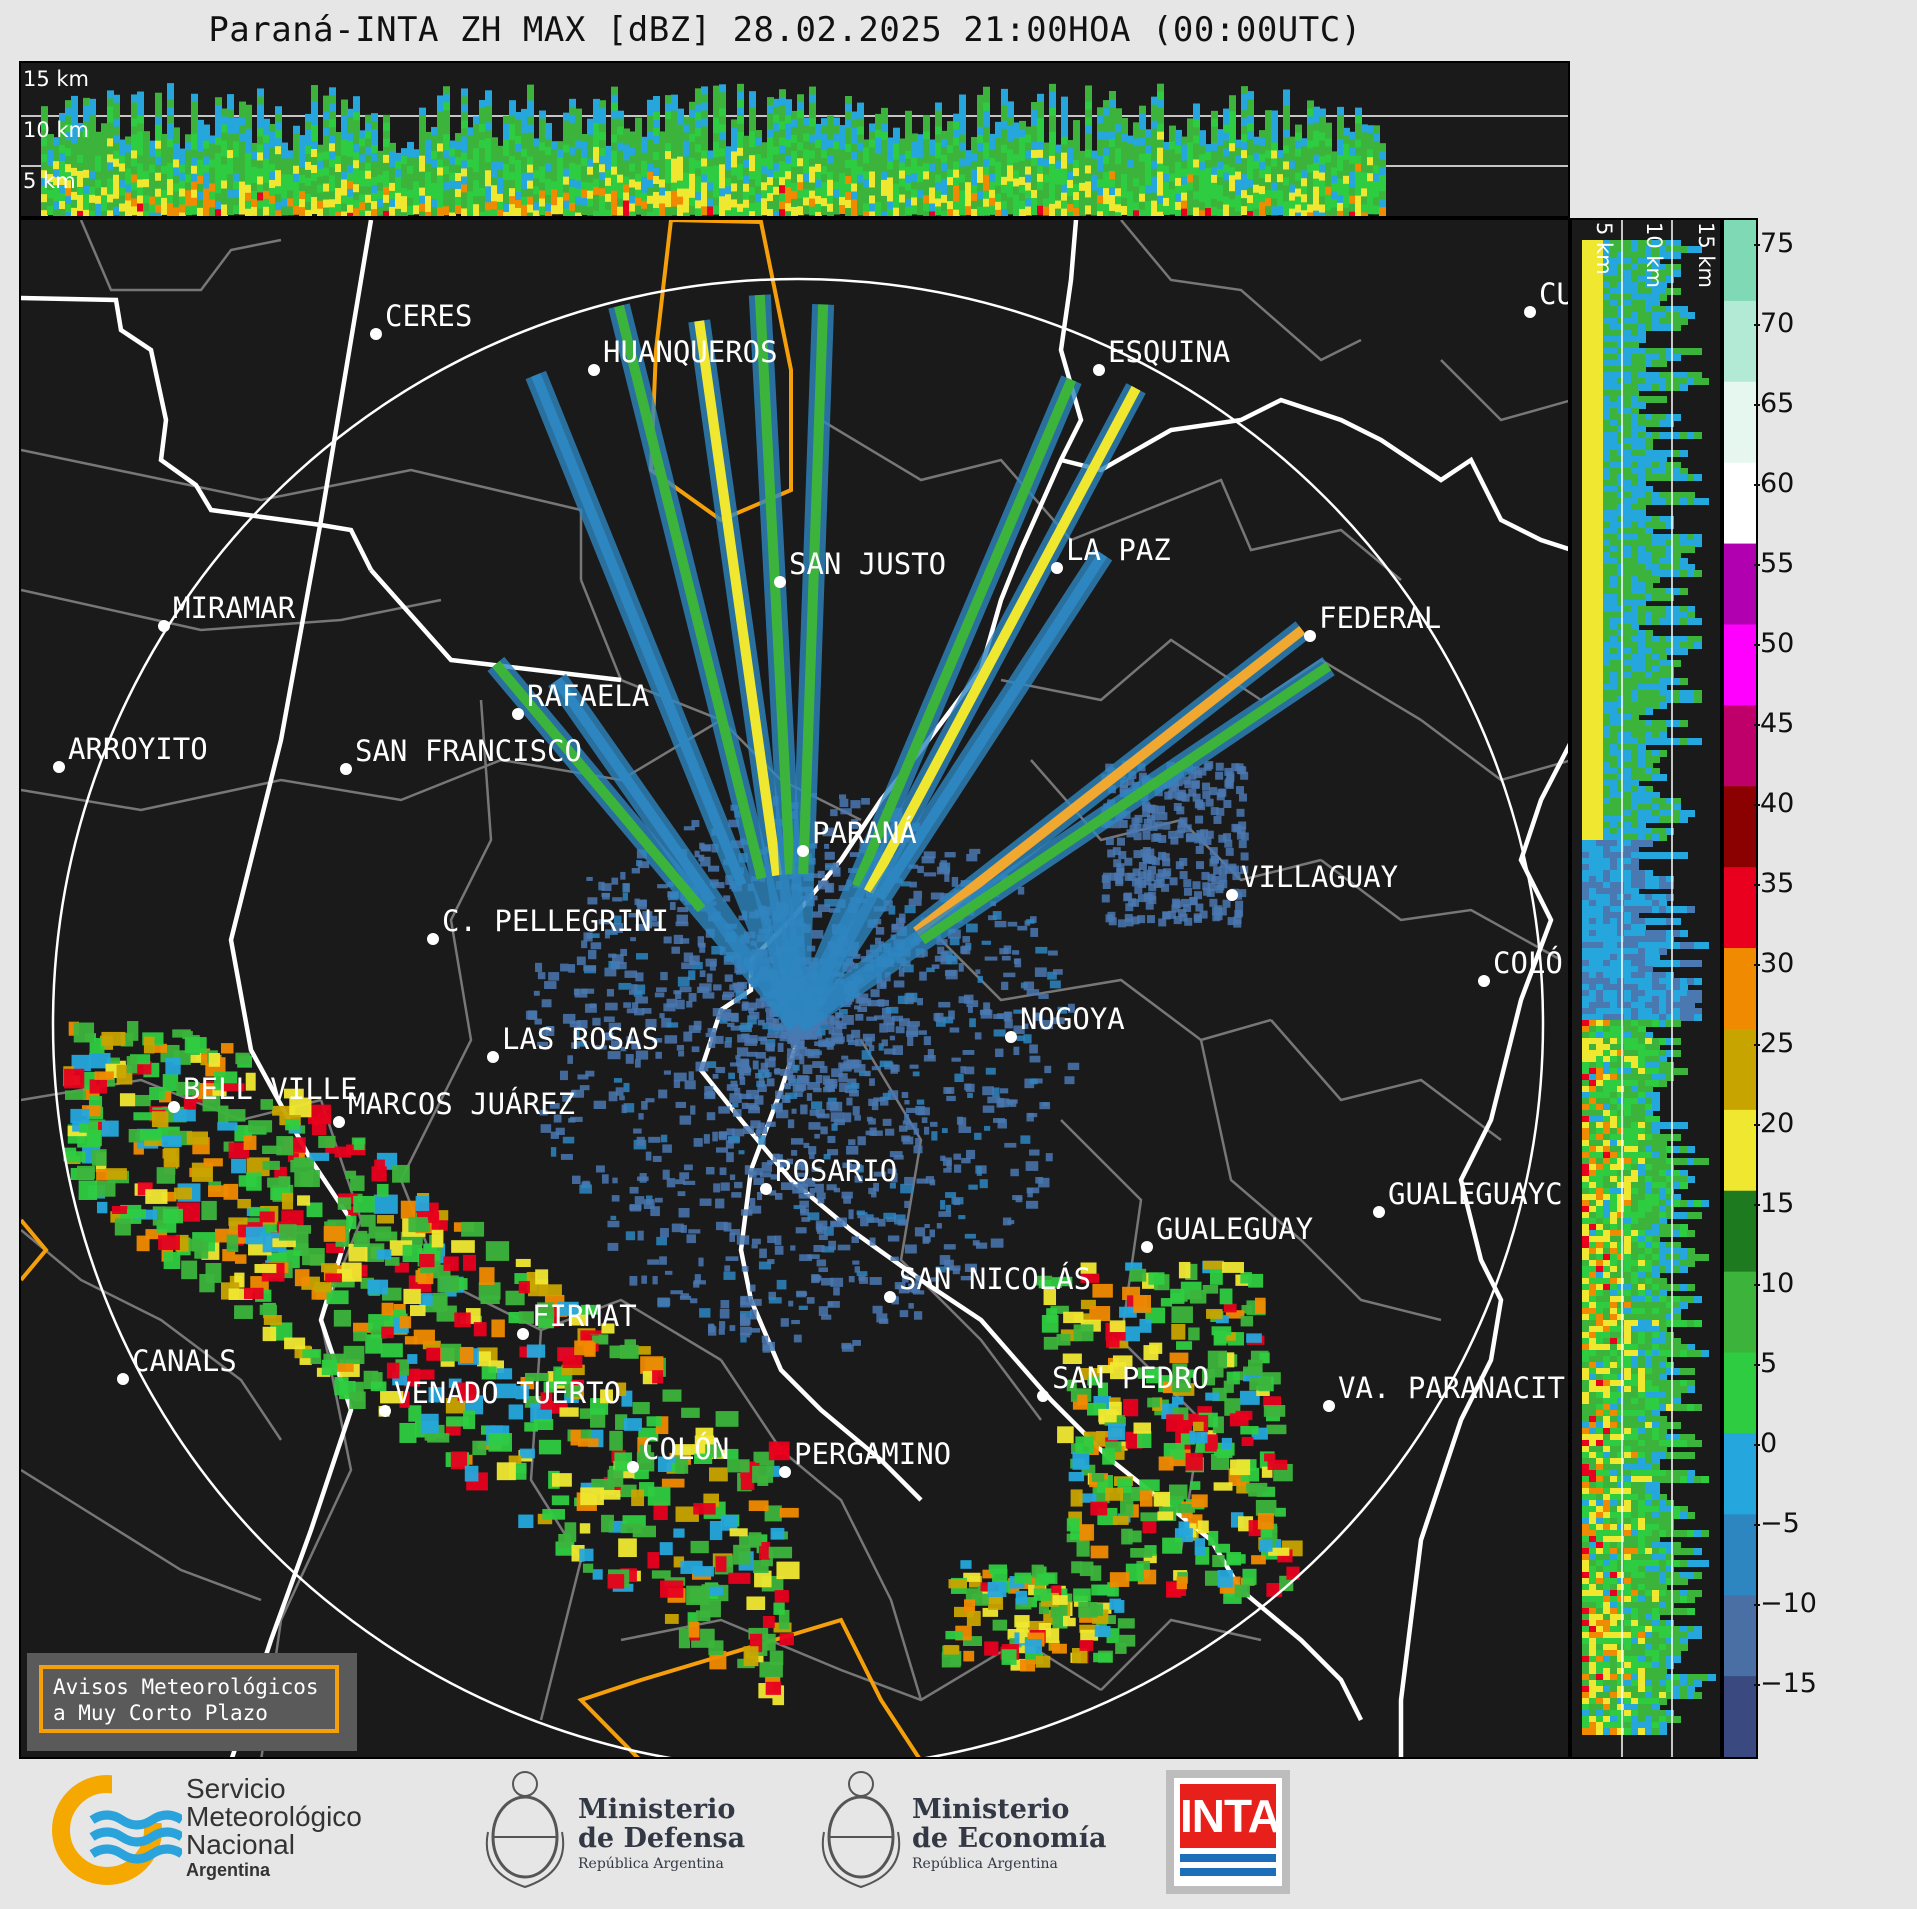  Describe the element at coordinates (1785, 1683) in the screenshot. I see `colorbar-tick-label: −15` at that location.